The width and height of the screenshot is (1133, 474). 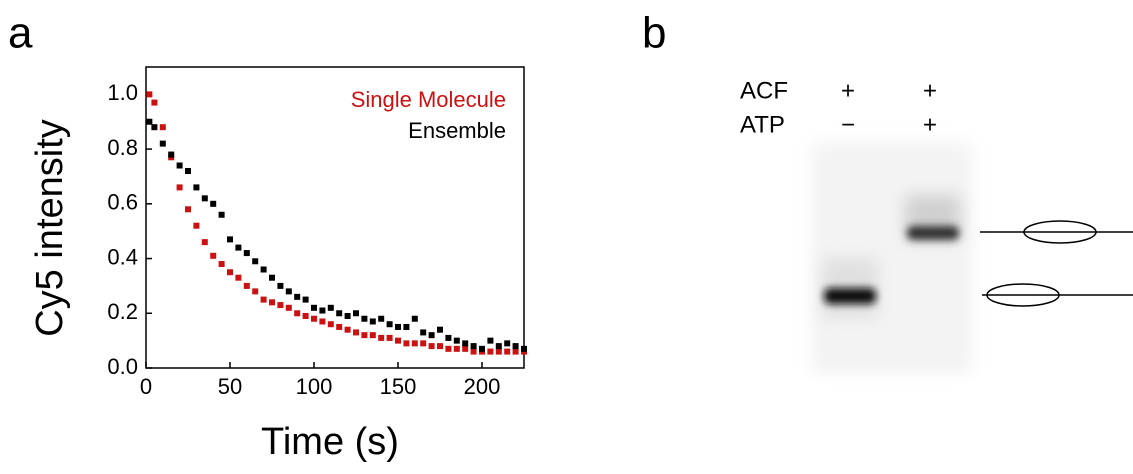 I want to click on y-tick-label: 0.6, so click(x=122, y=202).